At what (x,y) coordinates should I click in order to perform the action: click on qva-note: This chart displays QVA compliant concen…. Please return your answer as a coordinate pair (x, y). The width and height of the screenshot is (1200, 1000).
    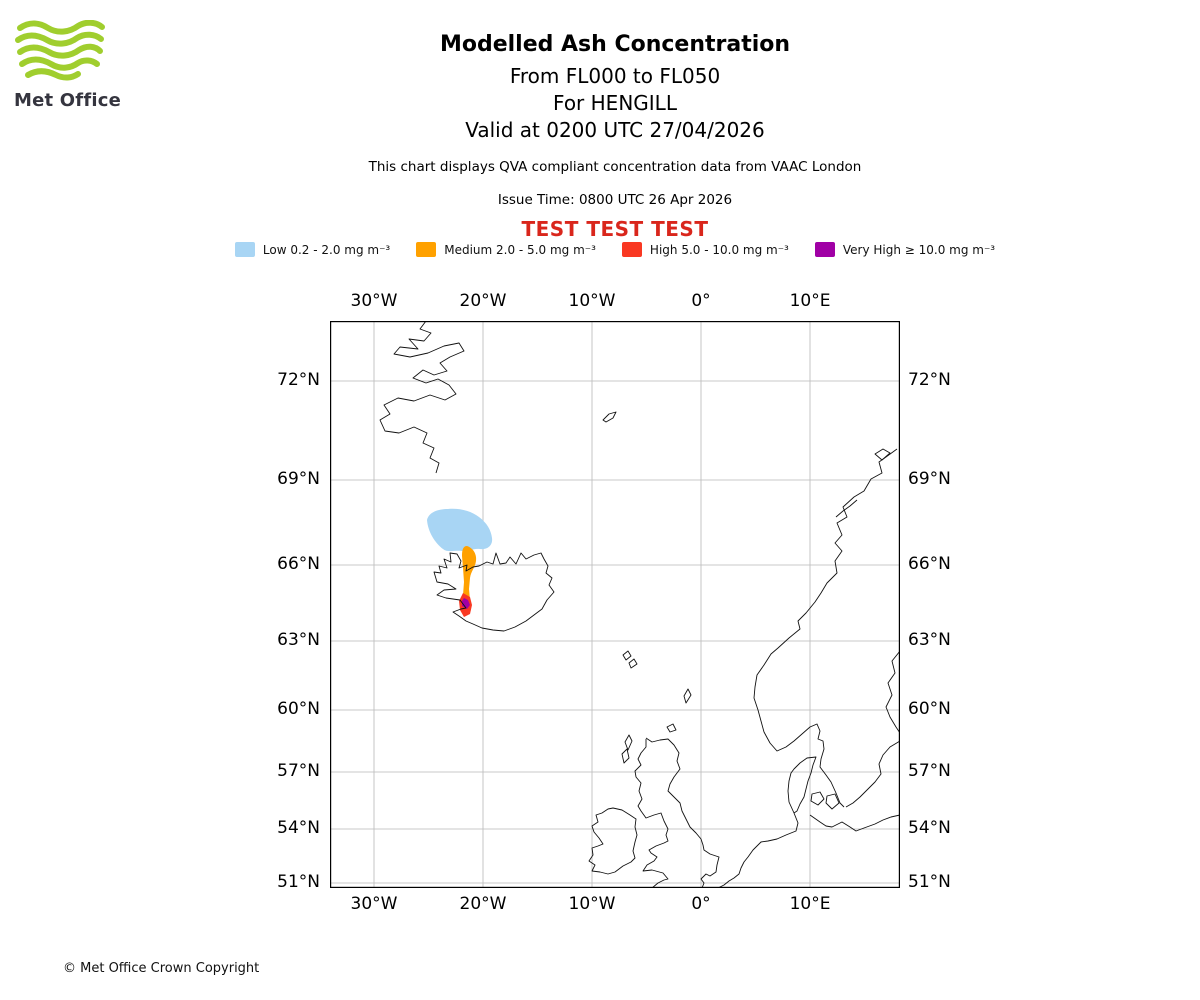
    Looking at the image, I should click on (615, 167).